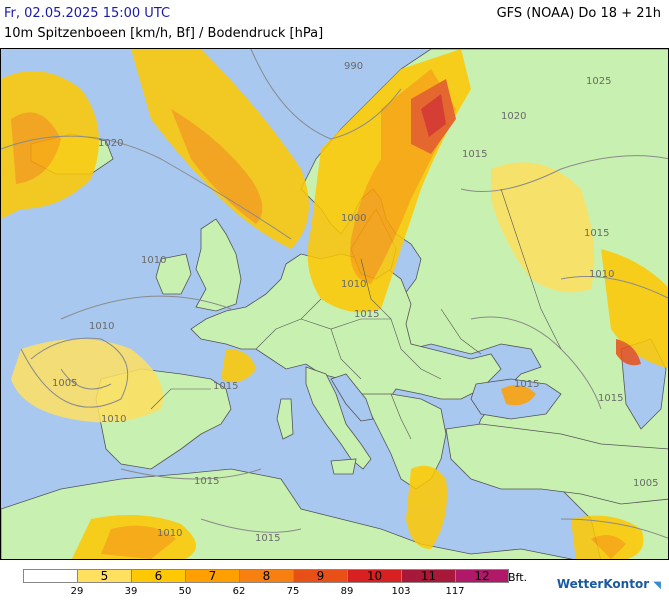 The image size is (669, 600). What do you see at coordinates (77, 591) in the screenshot?
I see `legend-value: 29` at bounding box center [77, 591].